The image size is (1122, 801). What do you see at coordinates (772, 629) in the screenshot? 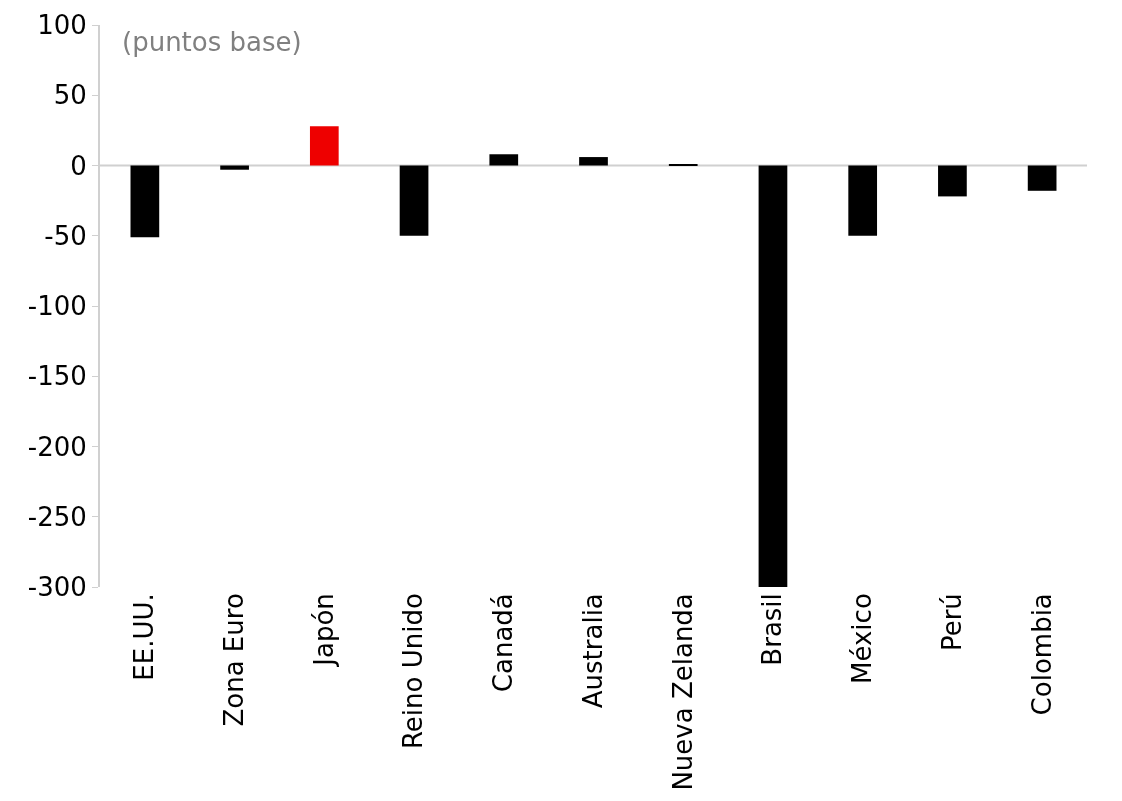
I see `x-tick-label: Brasil` at bounding box center [772, 629].